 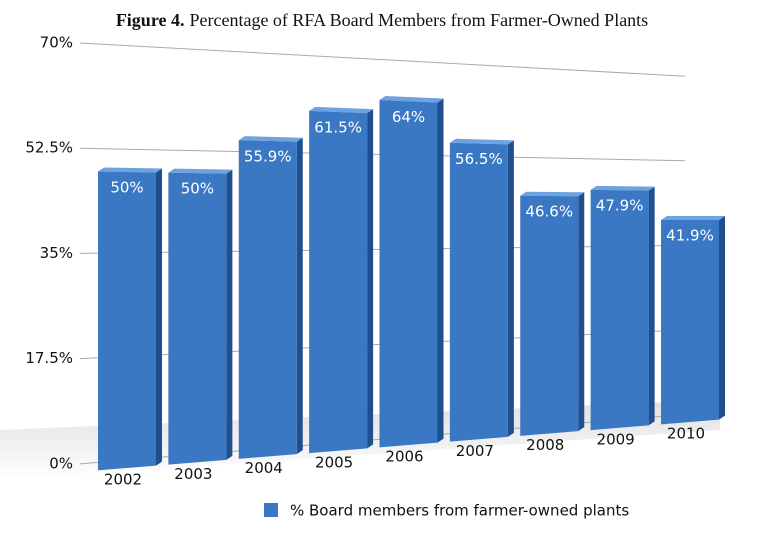 What do you see at coordinates (264, 468) in the screenshot?
I see `x-tick-label: 2004` at bounding box center [264, 468].